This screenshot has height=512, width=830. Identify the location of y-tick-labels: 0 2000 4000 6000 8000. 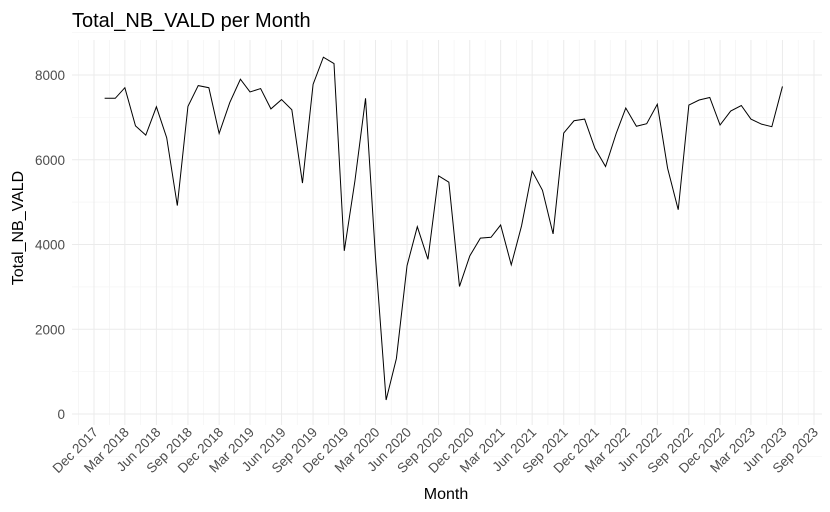
(50, 245).